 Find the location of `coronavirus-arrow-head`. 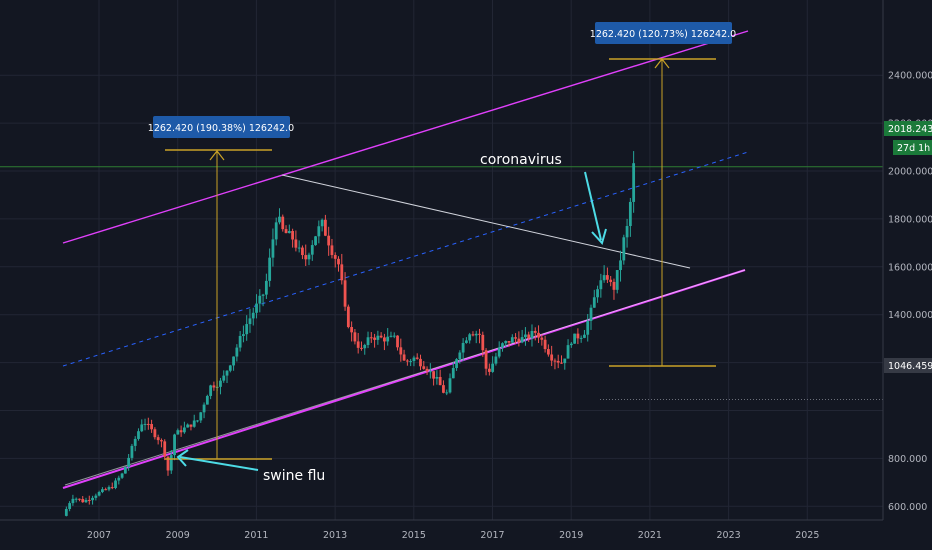

coronavirus-arrow-head is located at coordinates (599, 237).